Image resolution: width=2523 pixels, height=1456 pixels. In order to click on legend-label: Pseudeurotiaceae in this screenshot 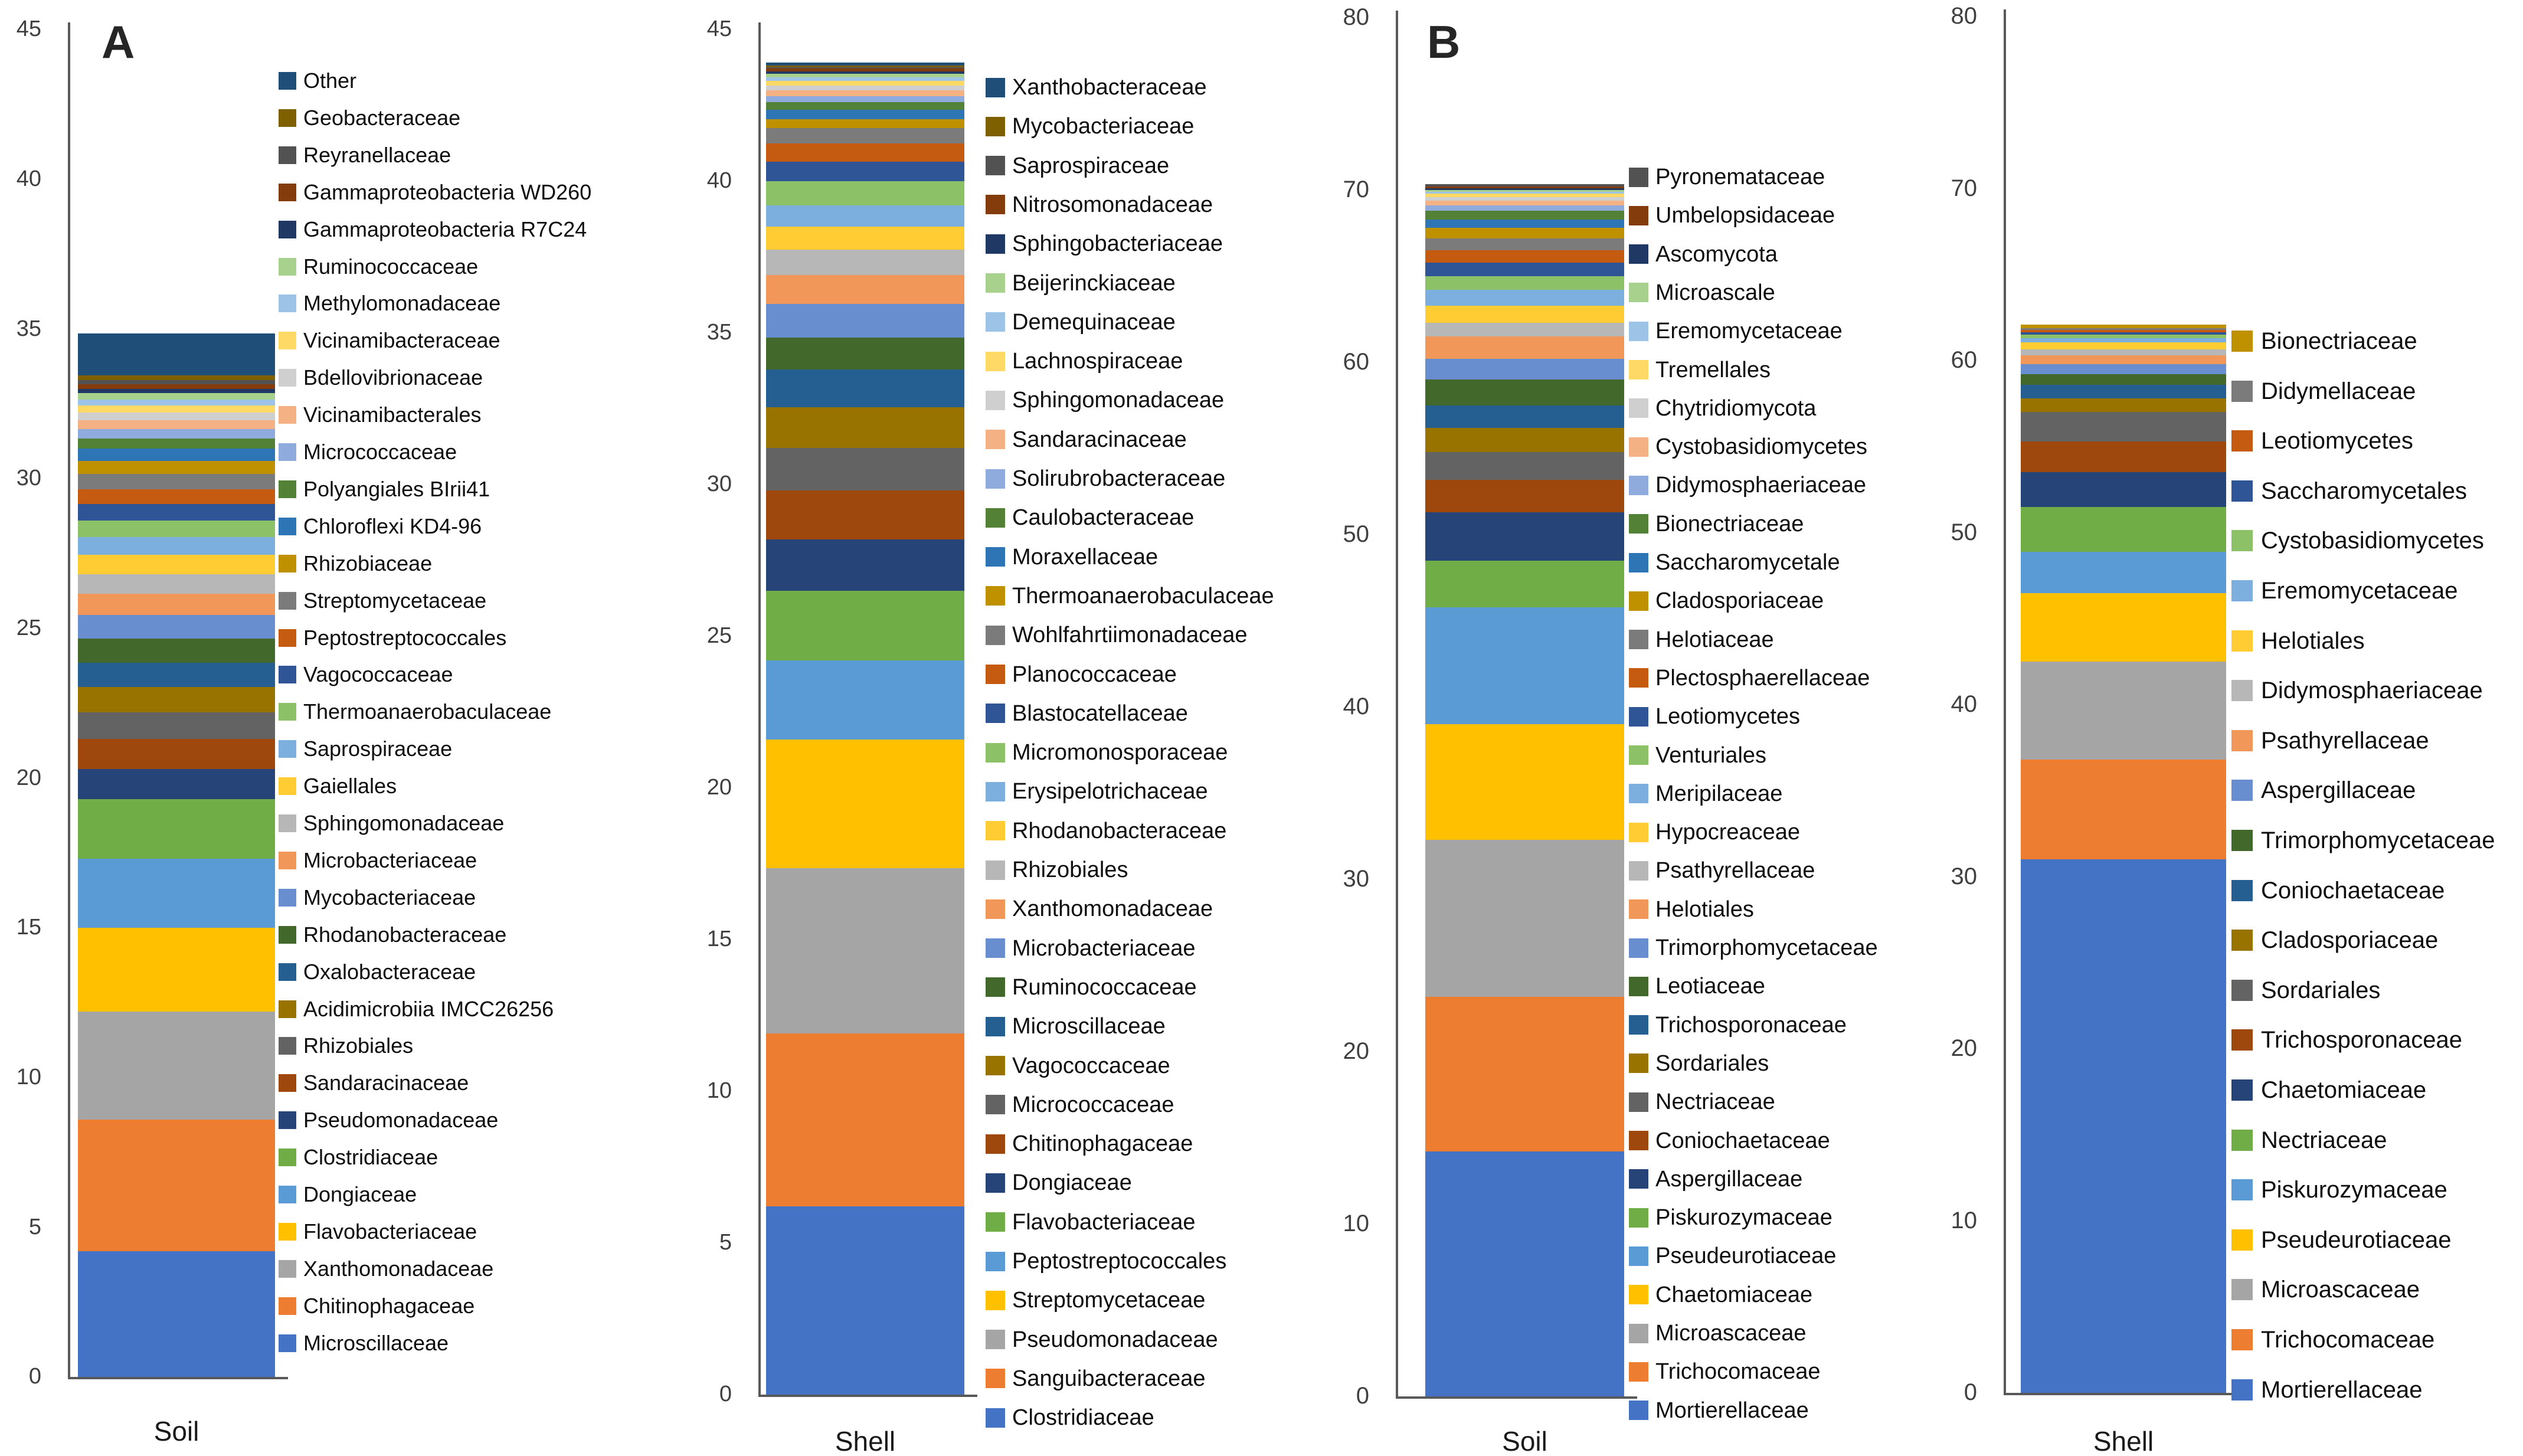, I will do `click(1746, 1256)`.